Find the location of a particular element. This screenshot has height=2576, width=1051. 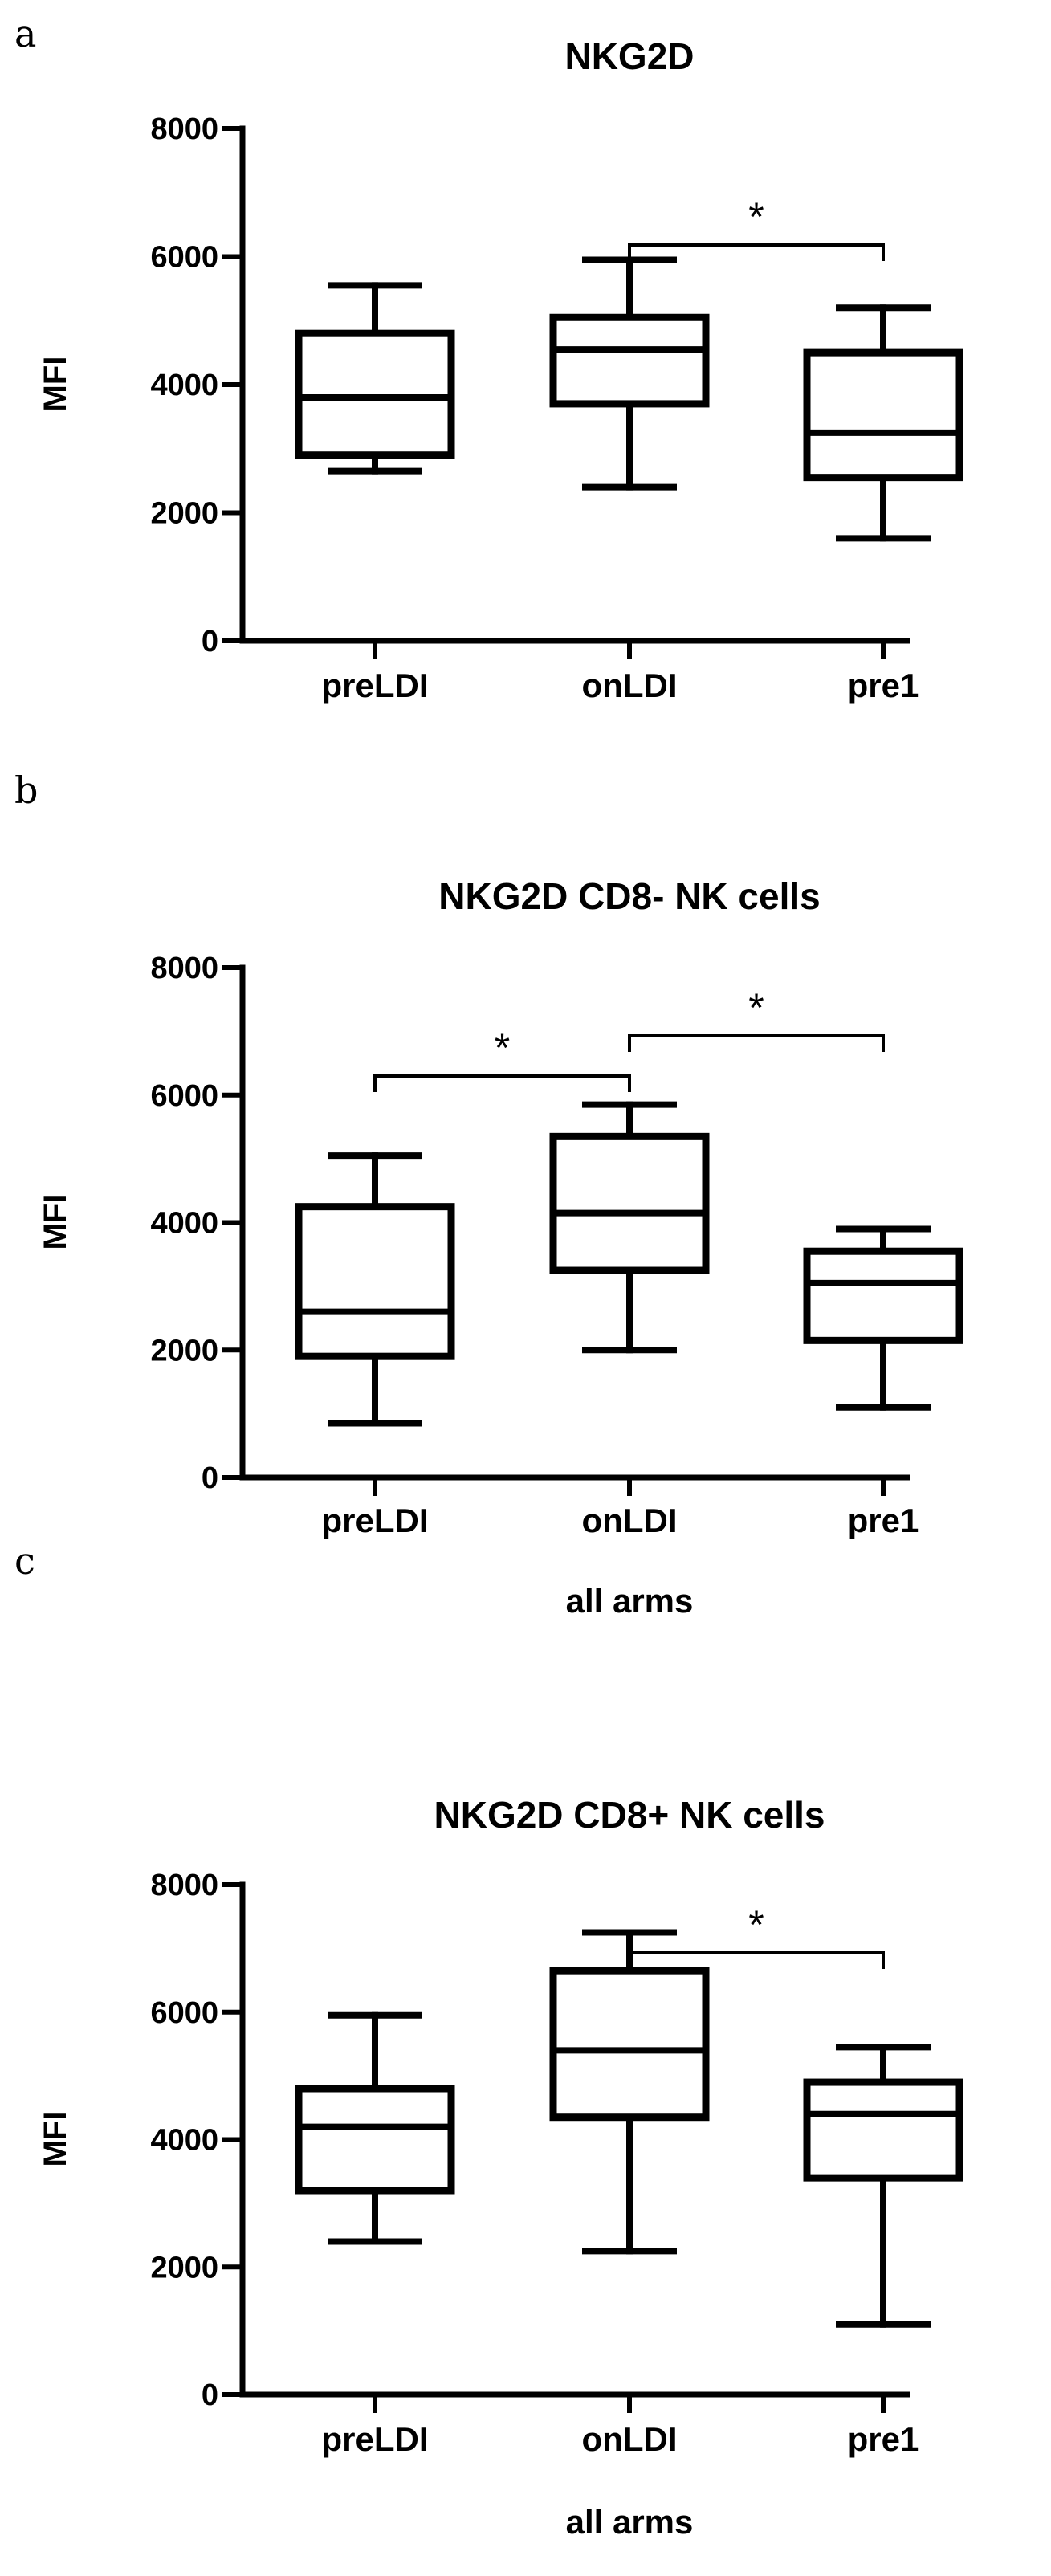

chart-title: NKG2D CD8- NK cells is located at coordinates (629, 896).